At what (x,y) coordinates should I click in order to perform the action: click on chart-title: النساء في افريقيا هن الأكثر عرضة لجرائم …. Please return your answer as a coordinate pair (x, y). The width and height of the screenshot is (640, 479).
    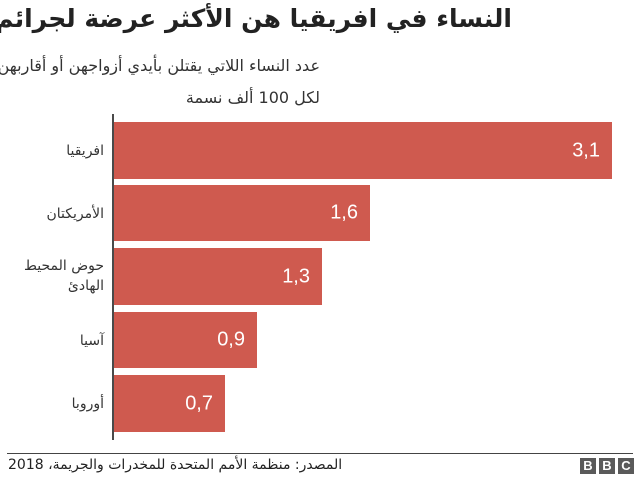
    Looking at the image, I should click on (256, 18).